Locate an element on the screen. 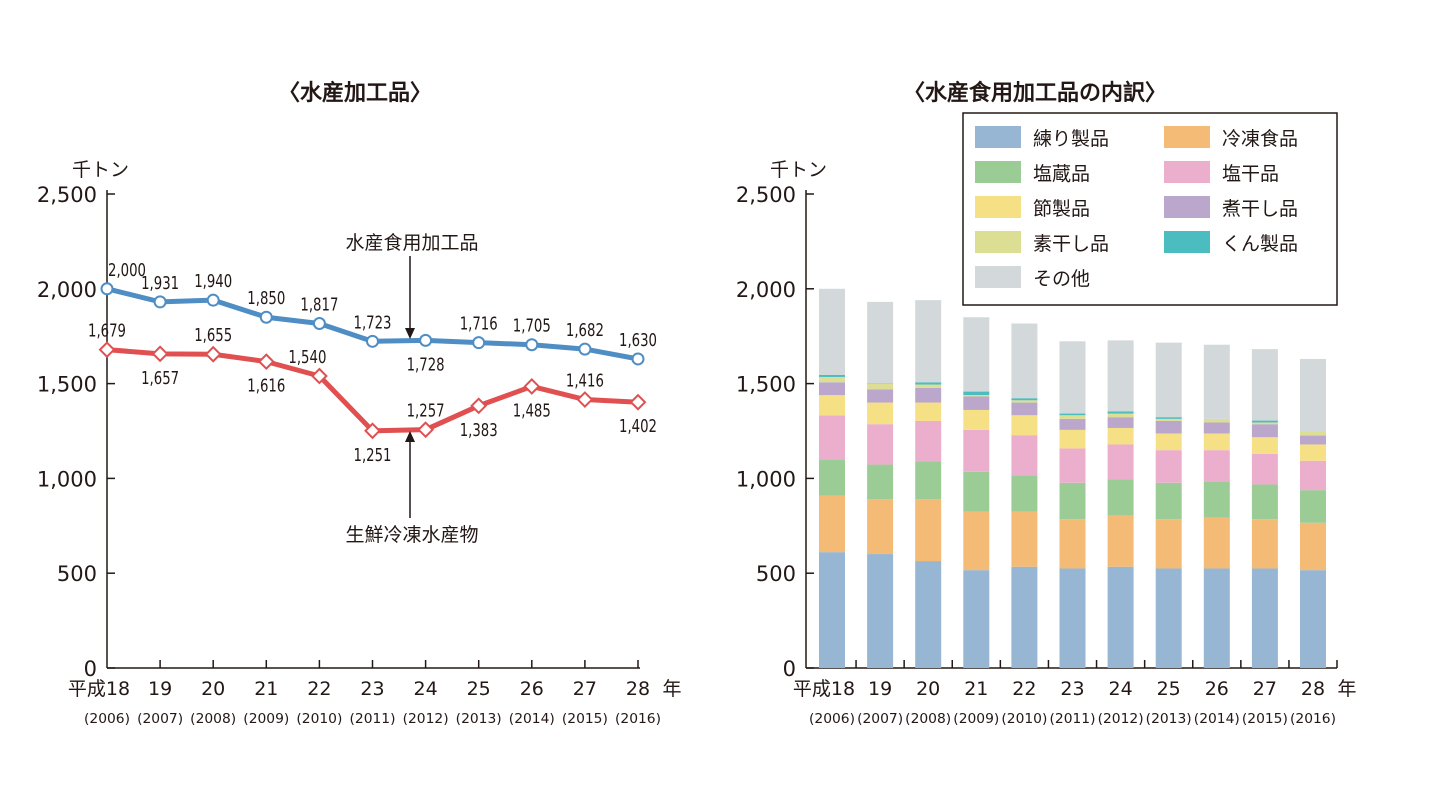 This screenshot has width=1440, height=810. x-tick-label: 19 is located at coordinates (880, 689).